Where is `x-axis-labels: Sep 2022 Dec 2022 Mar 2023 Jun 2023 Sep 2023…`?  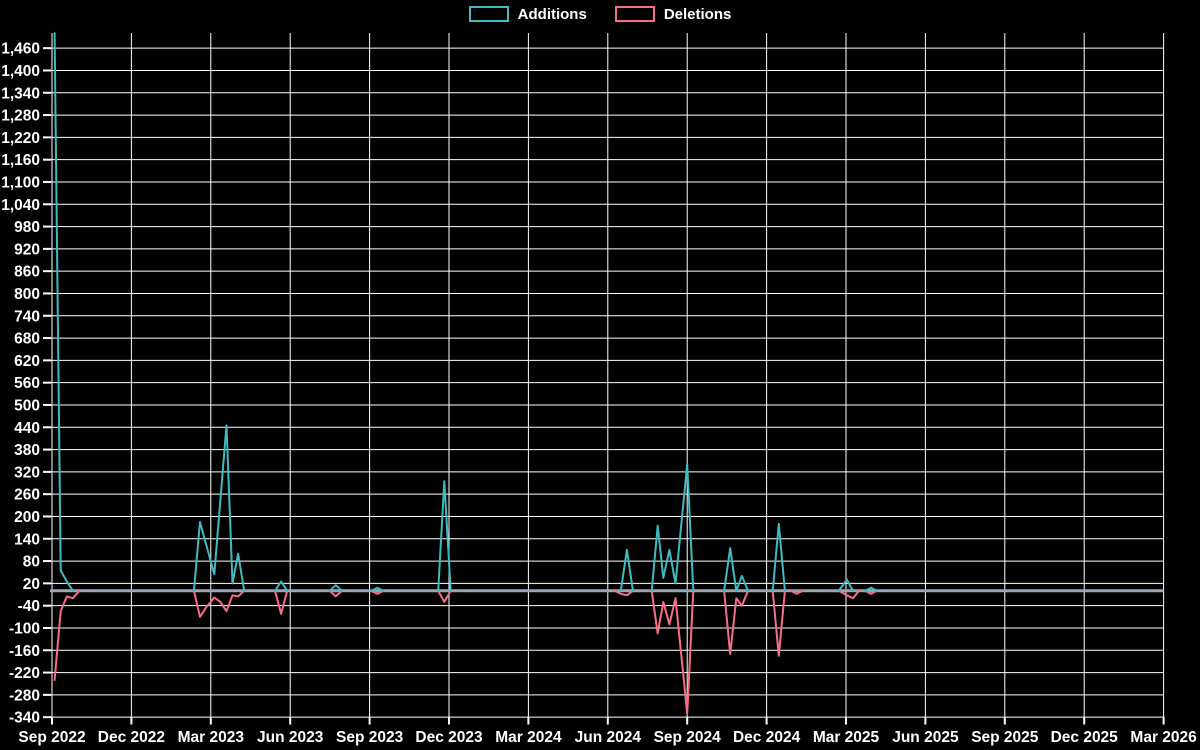 x-axis-labels: Sep 2022 Dec 2022 Mar 2023 Jun 2023 Sep 2023… is located at coordinates (607, 737).